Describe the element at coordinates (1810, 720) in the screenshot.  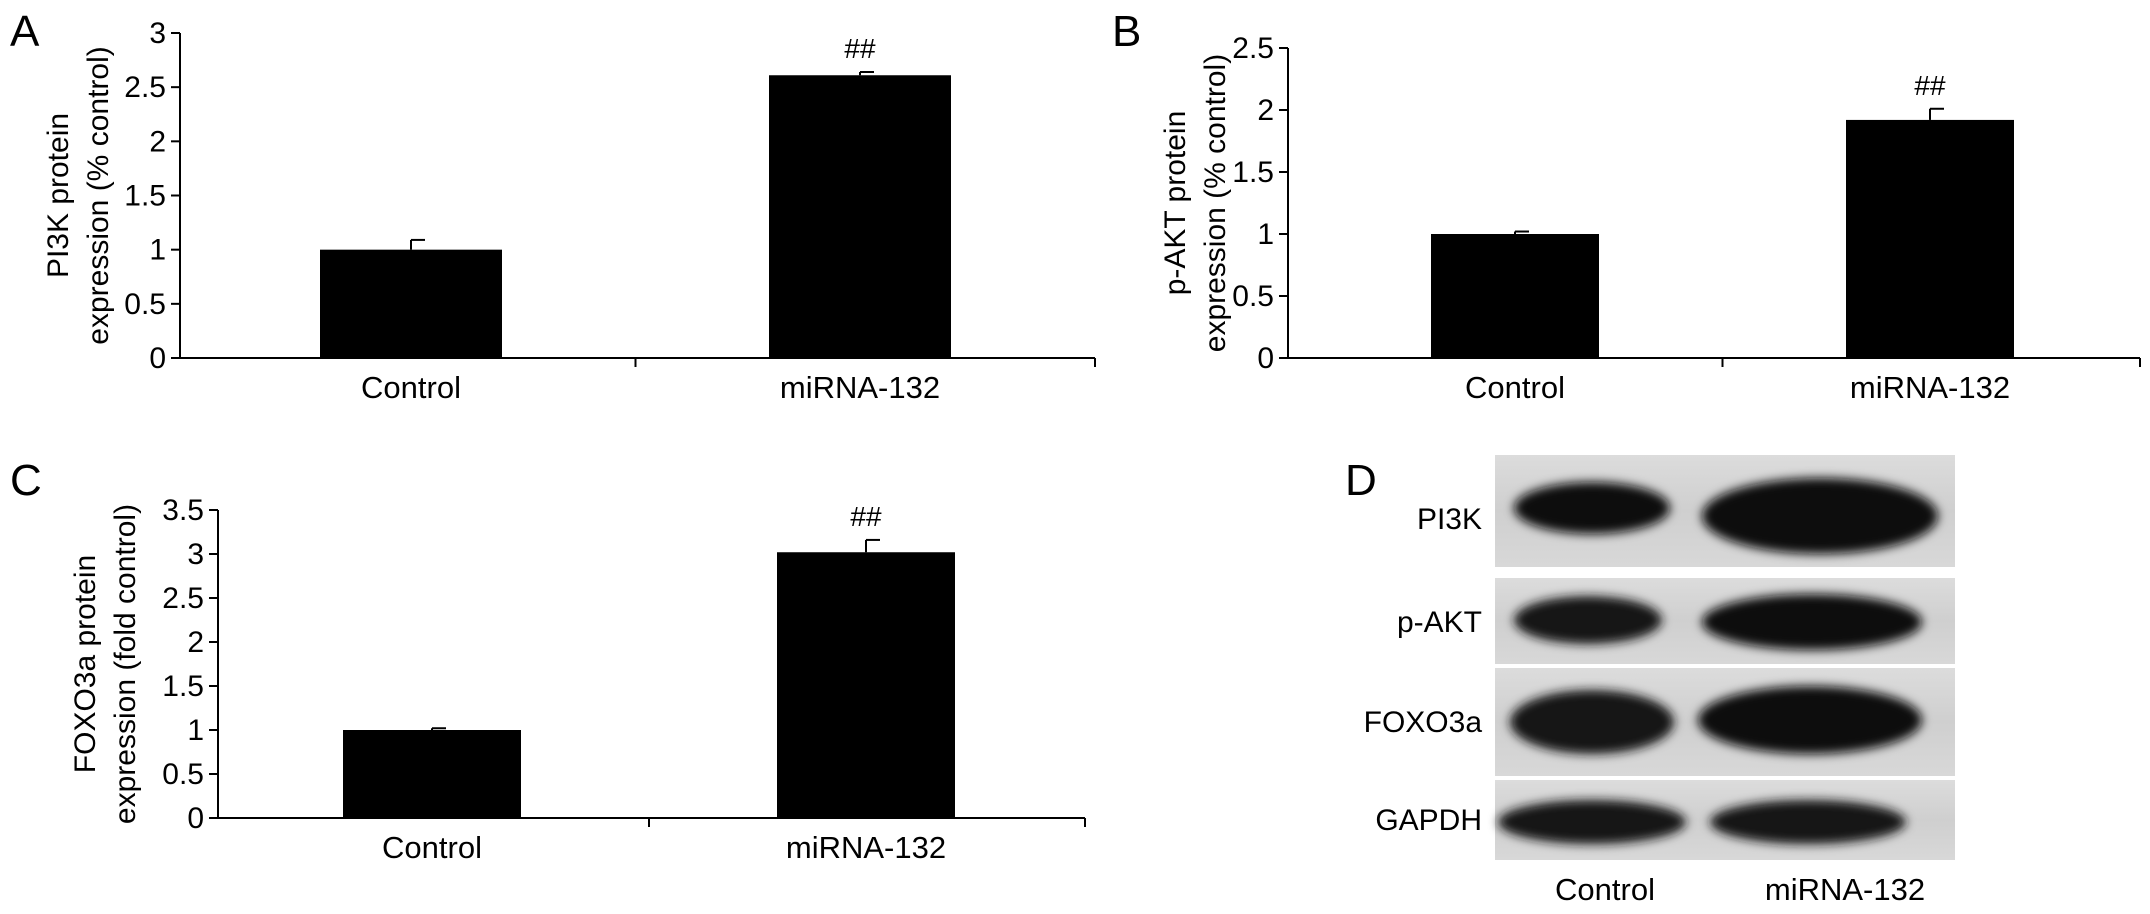
I see `band-foxo3a-mirna132` at that location.